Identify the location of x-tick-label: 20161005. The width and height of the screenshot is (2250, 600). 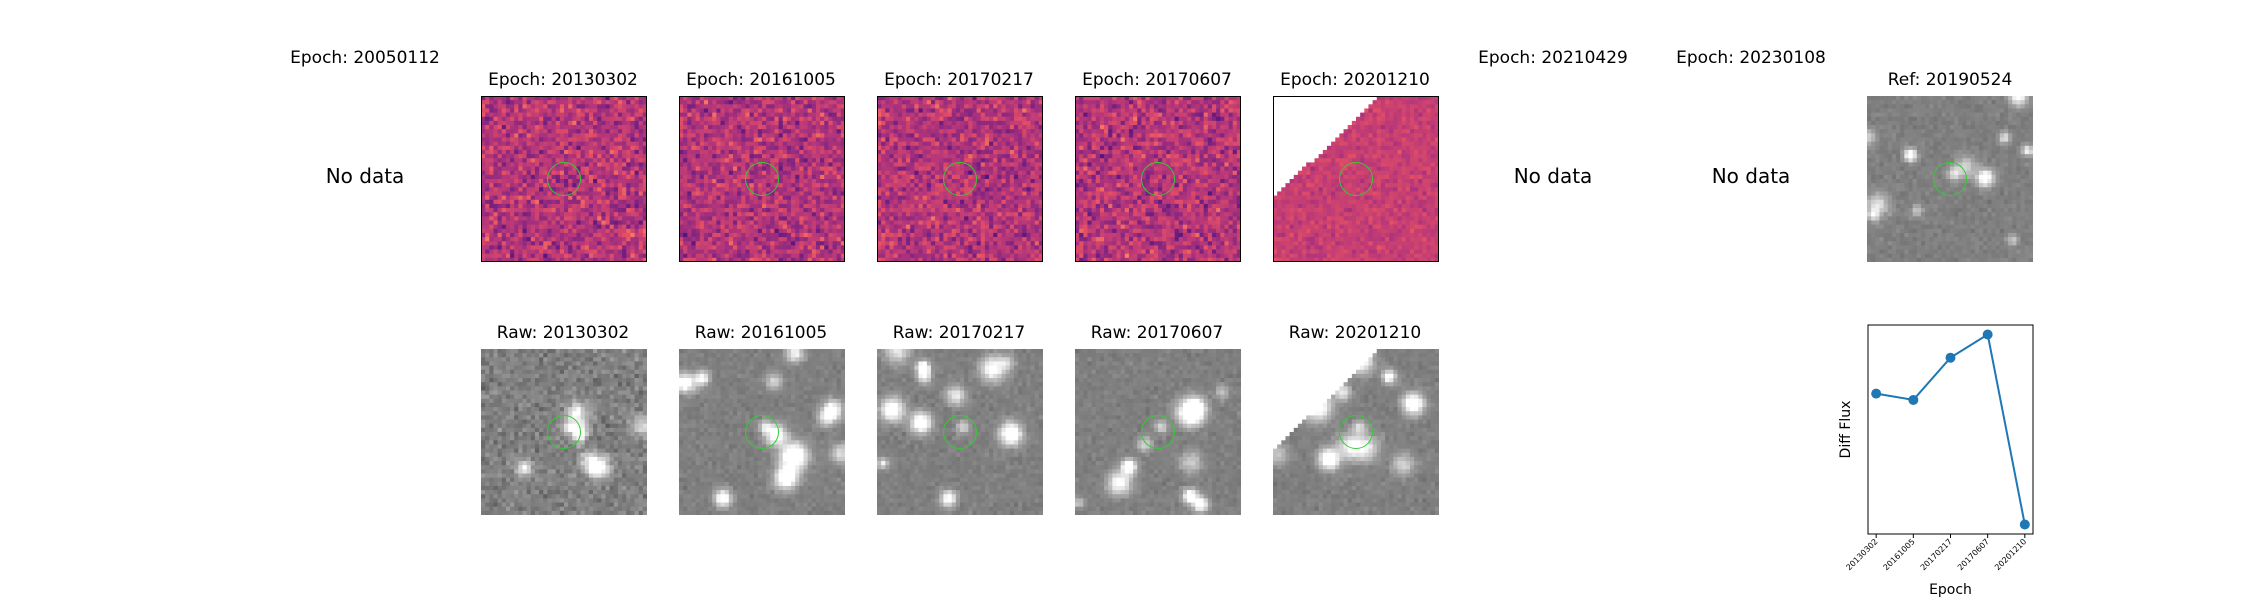
(1899, 554).